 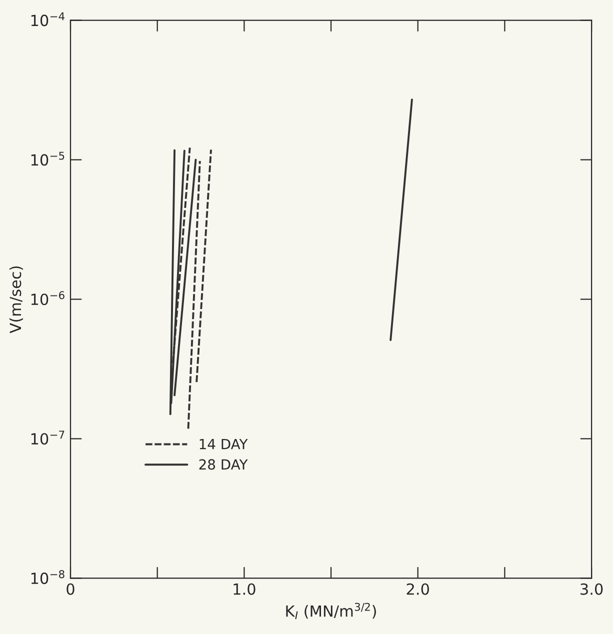 I want to click on x-tick-label: 0, so click(x=70, y=589).